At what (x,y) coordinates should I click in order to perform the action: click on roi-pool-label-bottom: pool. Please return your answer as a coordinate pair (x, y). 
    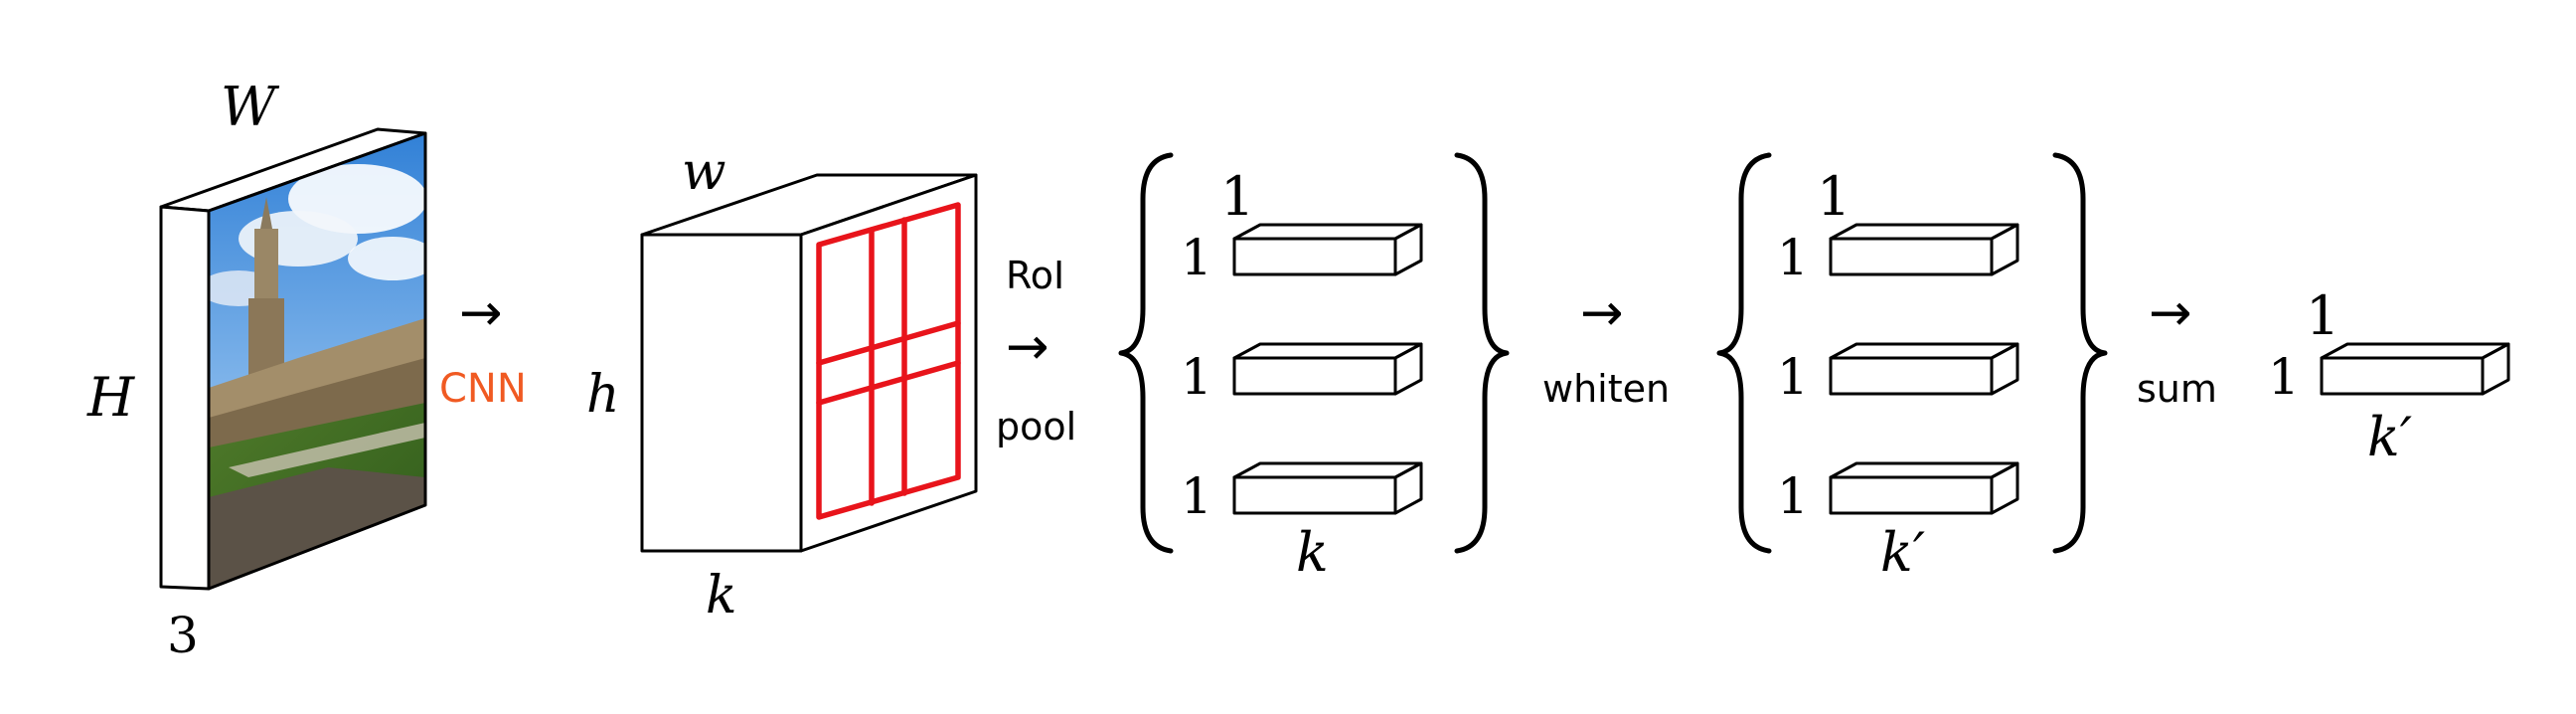
    Looking at the image, I should click on (1036, 426).